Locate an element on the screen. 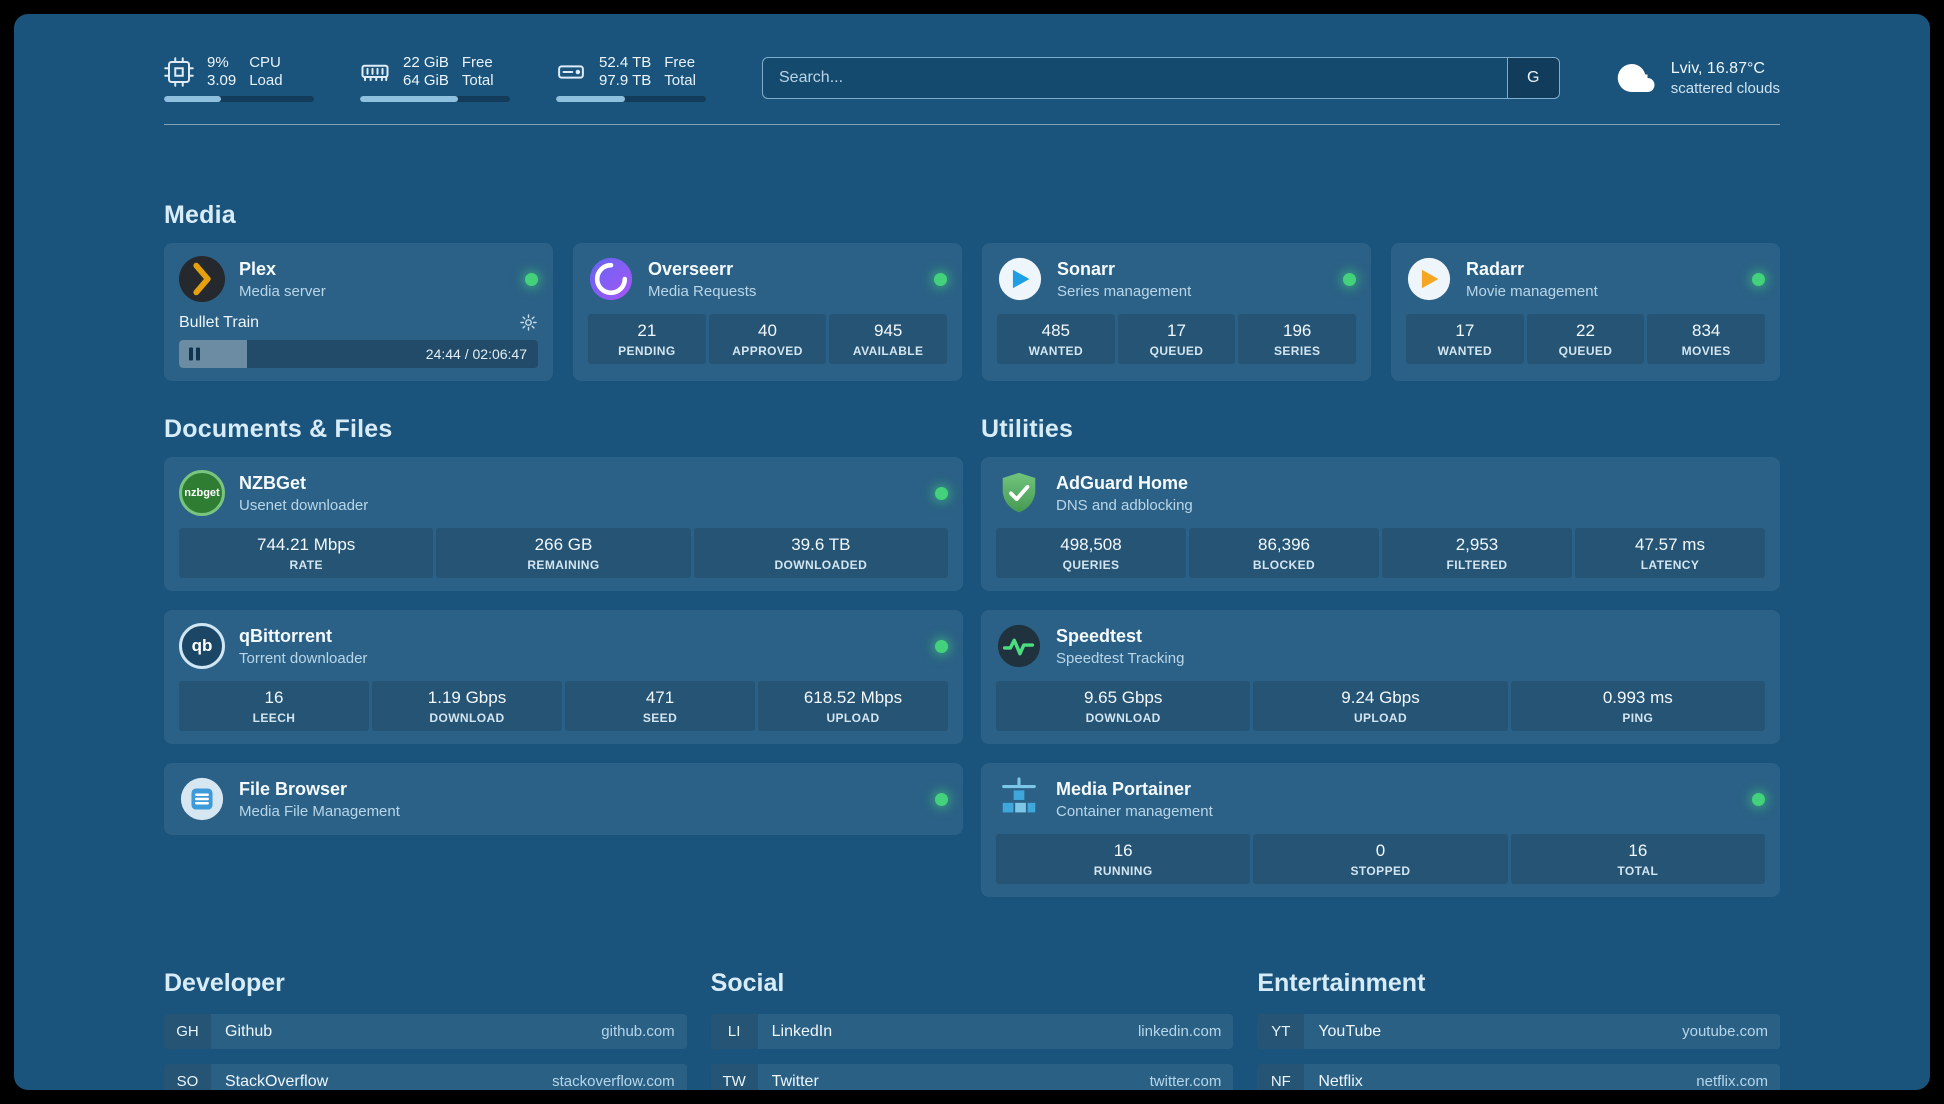  bookmark-name: YouTube is located at coordinates (1350, 1031).